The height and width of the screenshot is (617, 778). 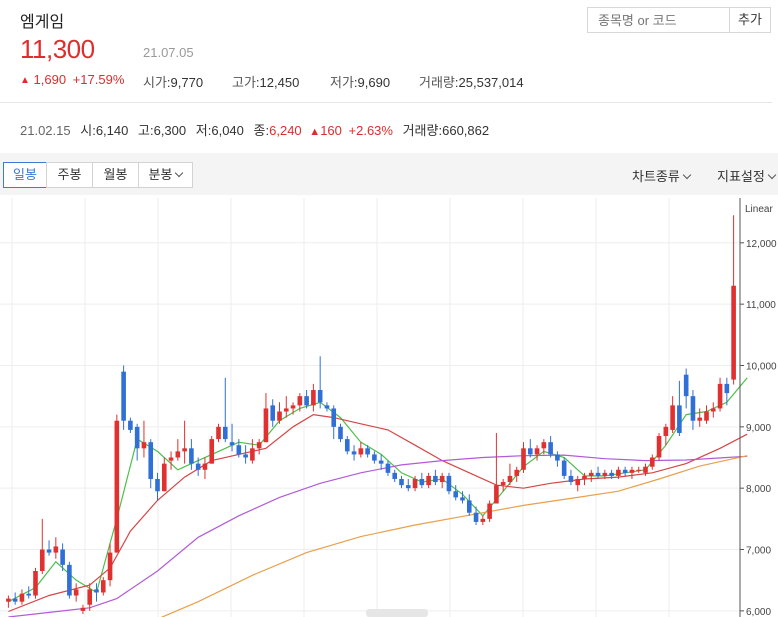 What do you see at coordinates (115, 175) in the screenshot?
I see `tab-monthly: 월봉` at bounding box center [115, 175].